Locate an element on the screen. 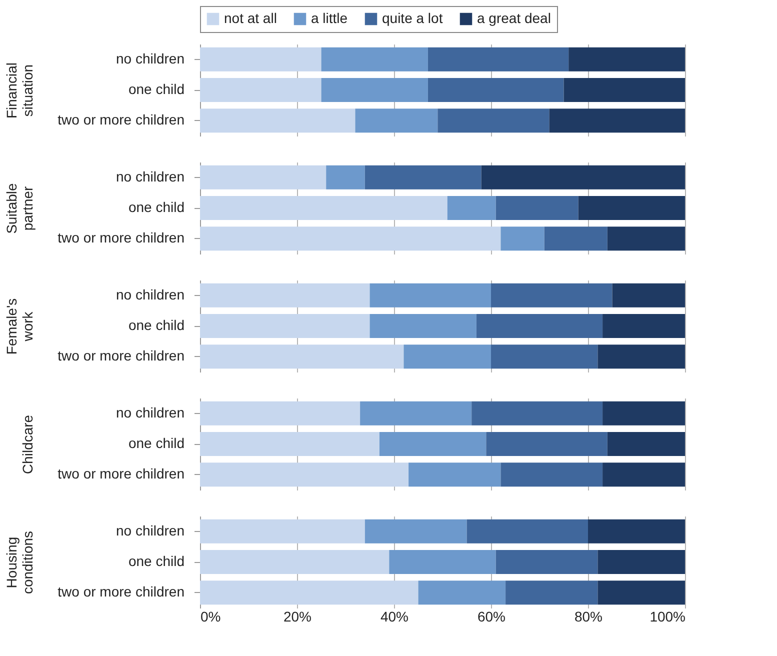 This screenshot has height=656, width=777. x-tick-label: 80% is located at coordinates (588, 616).